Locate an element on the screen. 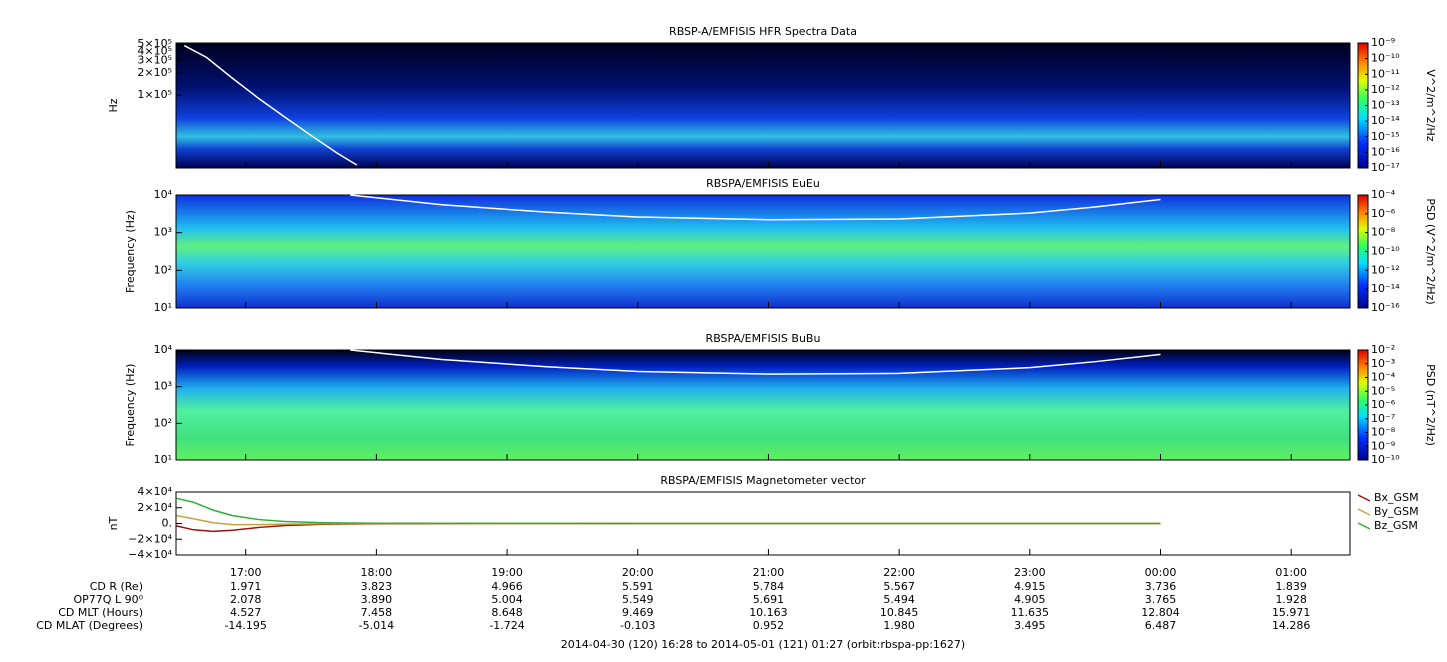  spectrogram-image is located at coordinates (763, 405).